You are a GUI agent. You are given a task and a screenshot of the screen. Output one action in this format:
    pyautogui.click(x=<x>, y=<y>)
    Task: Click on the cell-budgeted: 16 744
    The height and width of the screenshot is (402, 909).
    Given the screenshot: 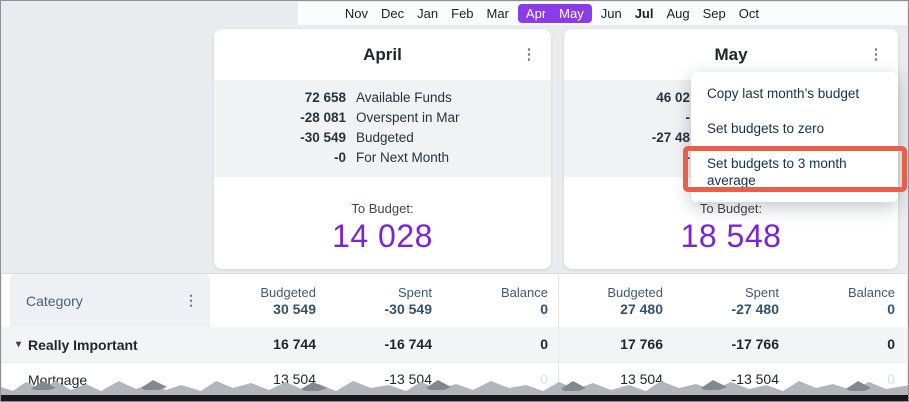 What is the action you would take?
    pyautogui.click(x=294, y=344)
    